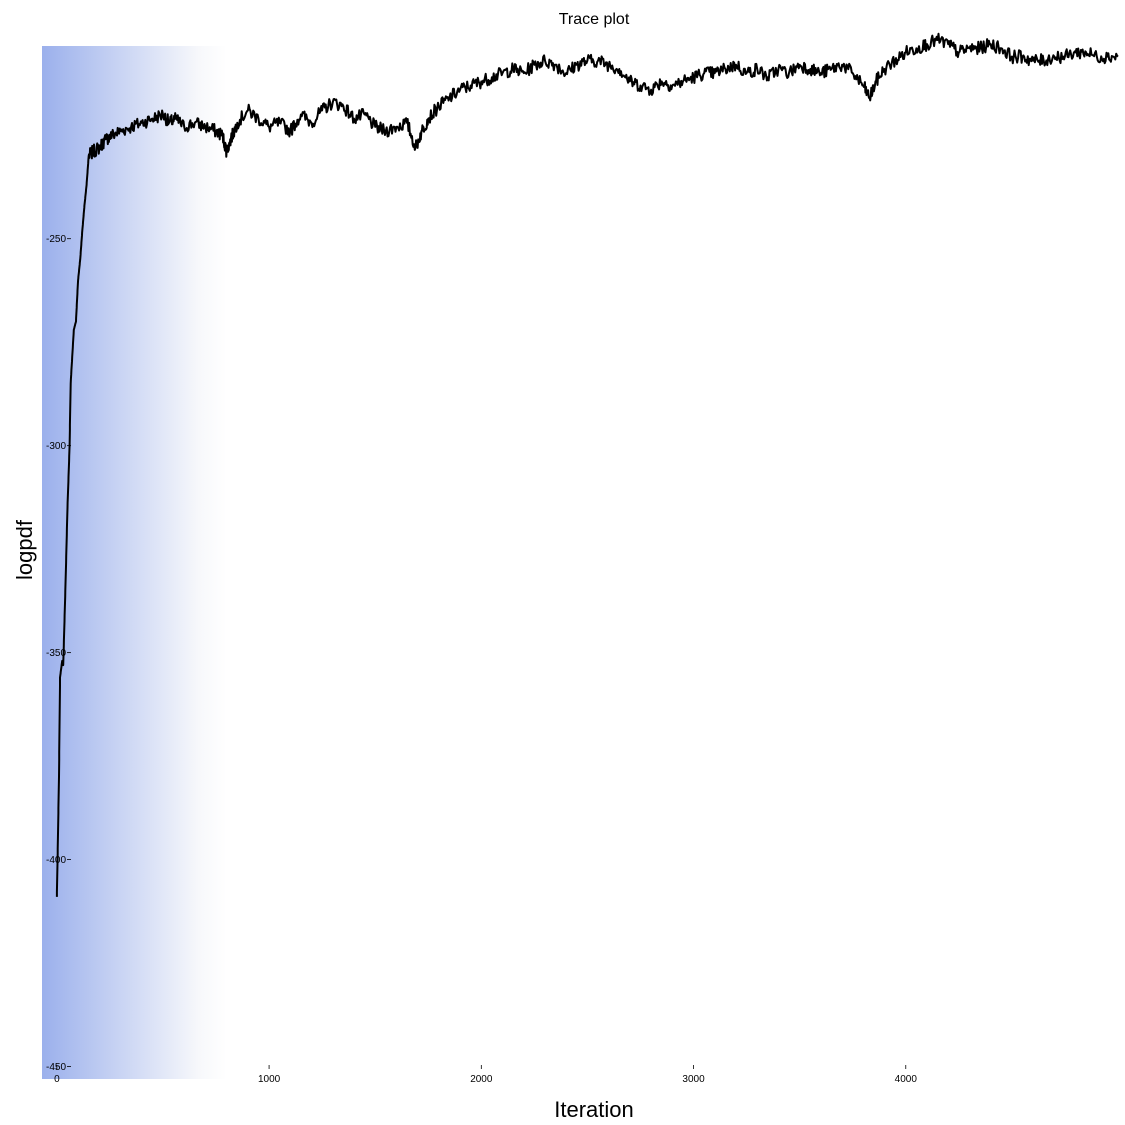 The width and height of the screenshot is (1125, 1125). I want to click on x-axis-title: Iteration, so click(594, 1109).